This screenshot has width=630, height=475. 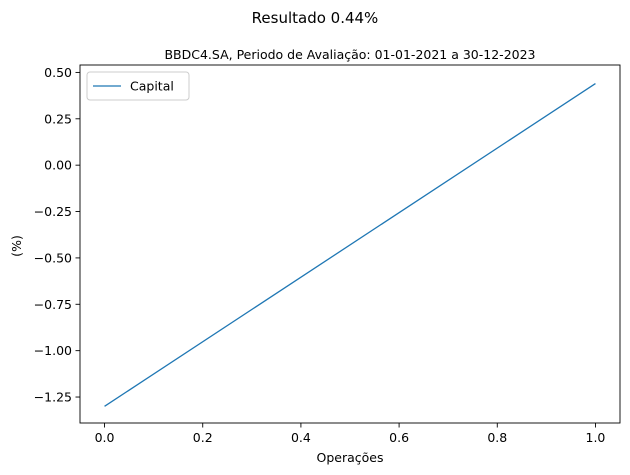 I want to click on x-tick-label: 0.6, so click(x=399, y=437).